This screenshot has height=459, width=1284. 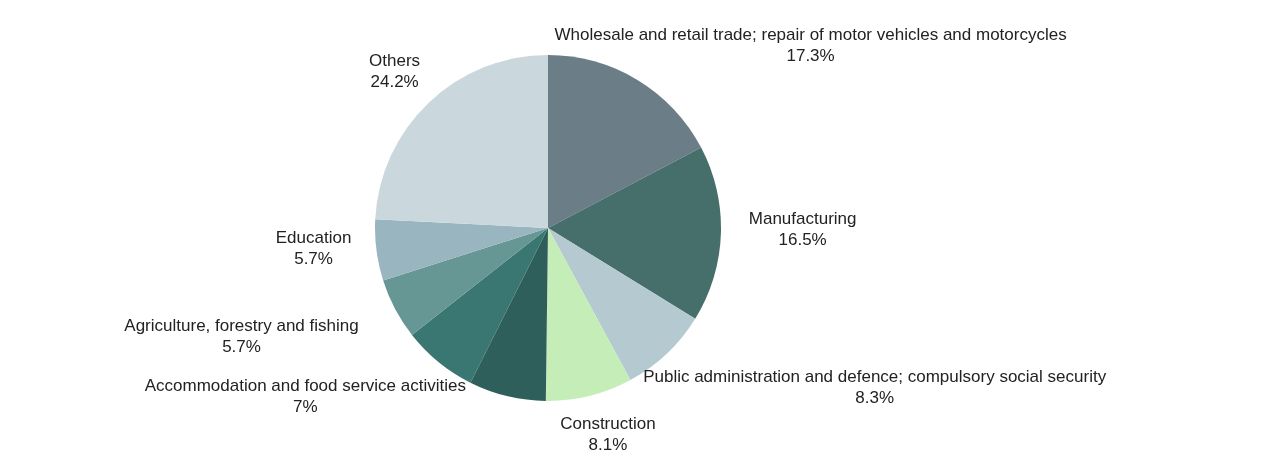 What do you see at coordinates (313, 237) in the screenshot?
I see `slice-label: Education` at bounding box center [313, 237].